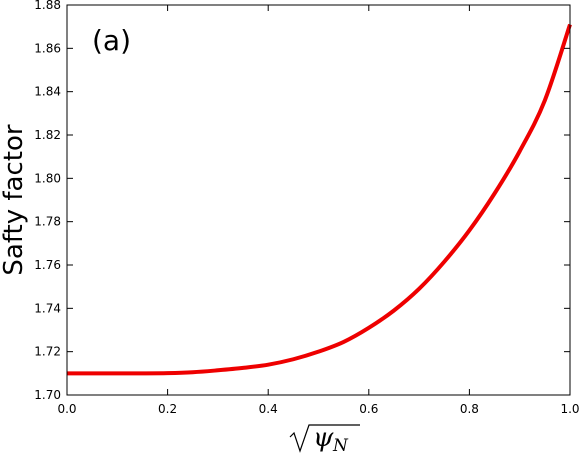 This screenshot has height=455, width=581. What do you see at coordinates (47, 222) in the screenshot?
I see `y-tick-label: 1.78` at bounding box center [47, 222].